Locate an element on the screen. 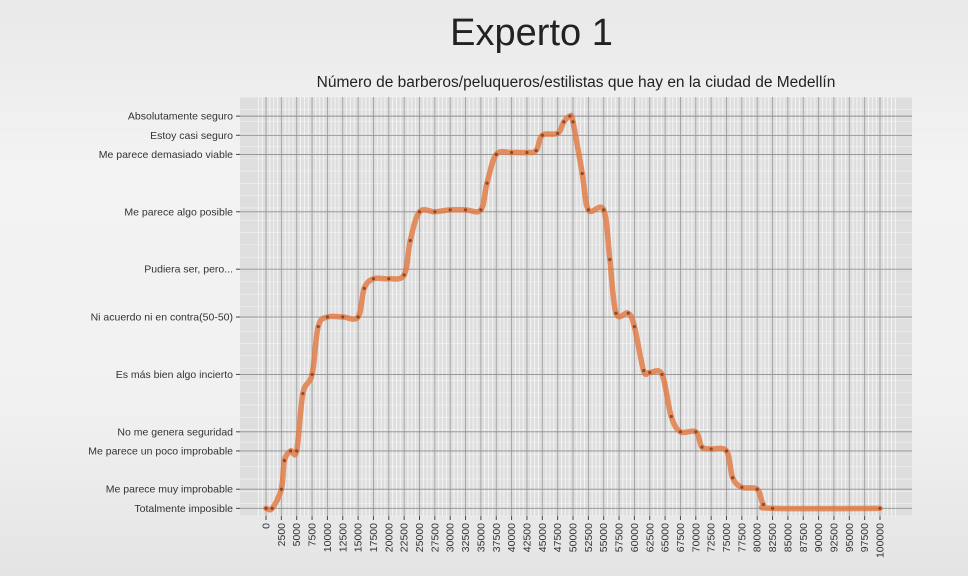 The image size is (968, 576). y-tick-label: Absolutamente seguro is located at coordinates (180, 117).